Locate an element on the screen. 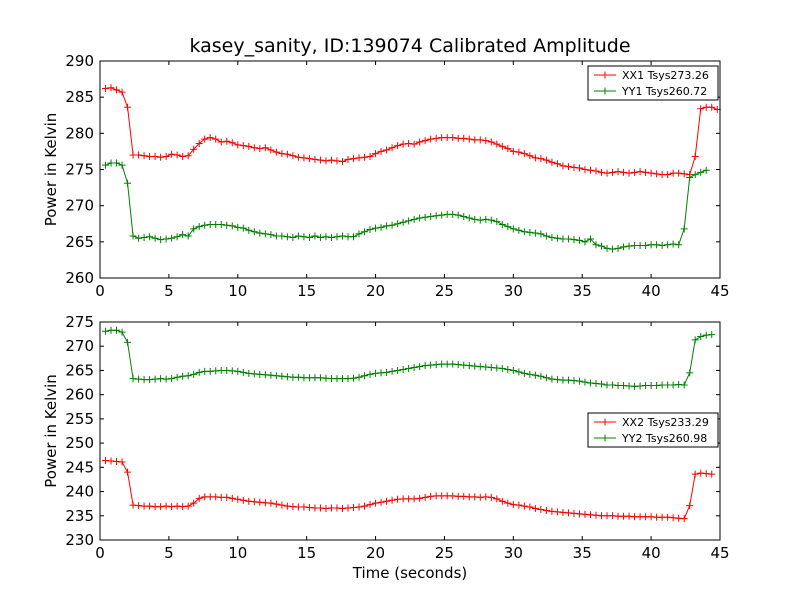  y-tick-label: 260 is located at coordinates (79, 395).